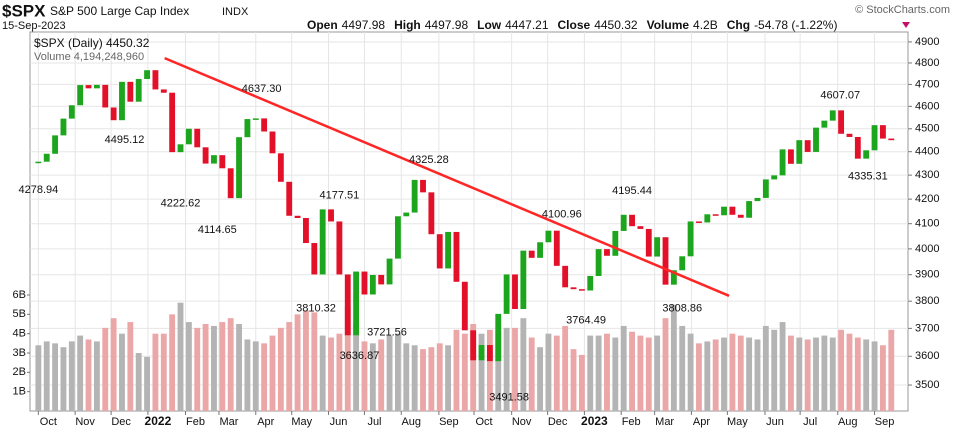 The height and width of the screenshot is (433, 954). I want to click on index-name: S&P 500 Large Cap Index, so click(119, 11).